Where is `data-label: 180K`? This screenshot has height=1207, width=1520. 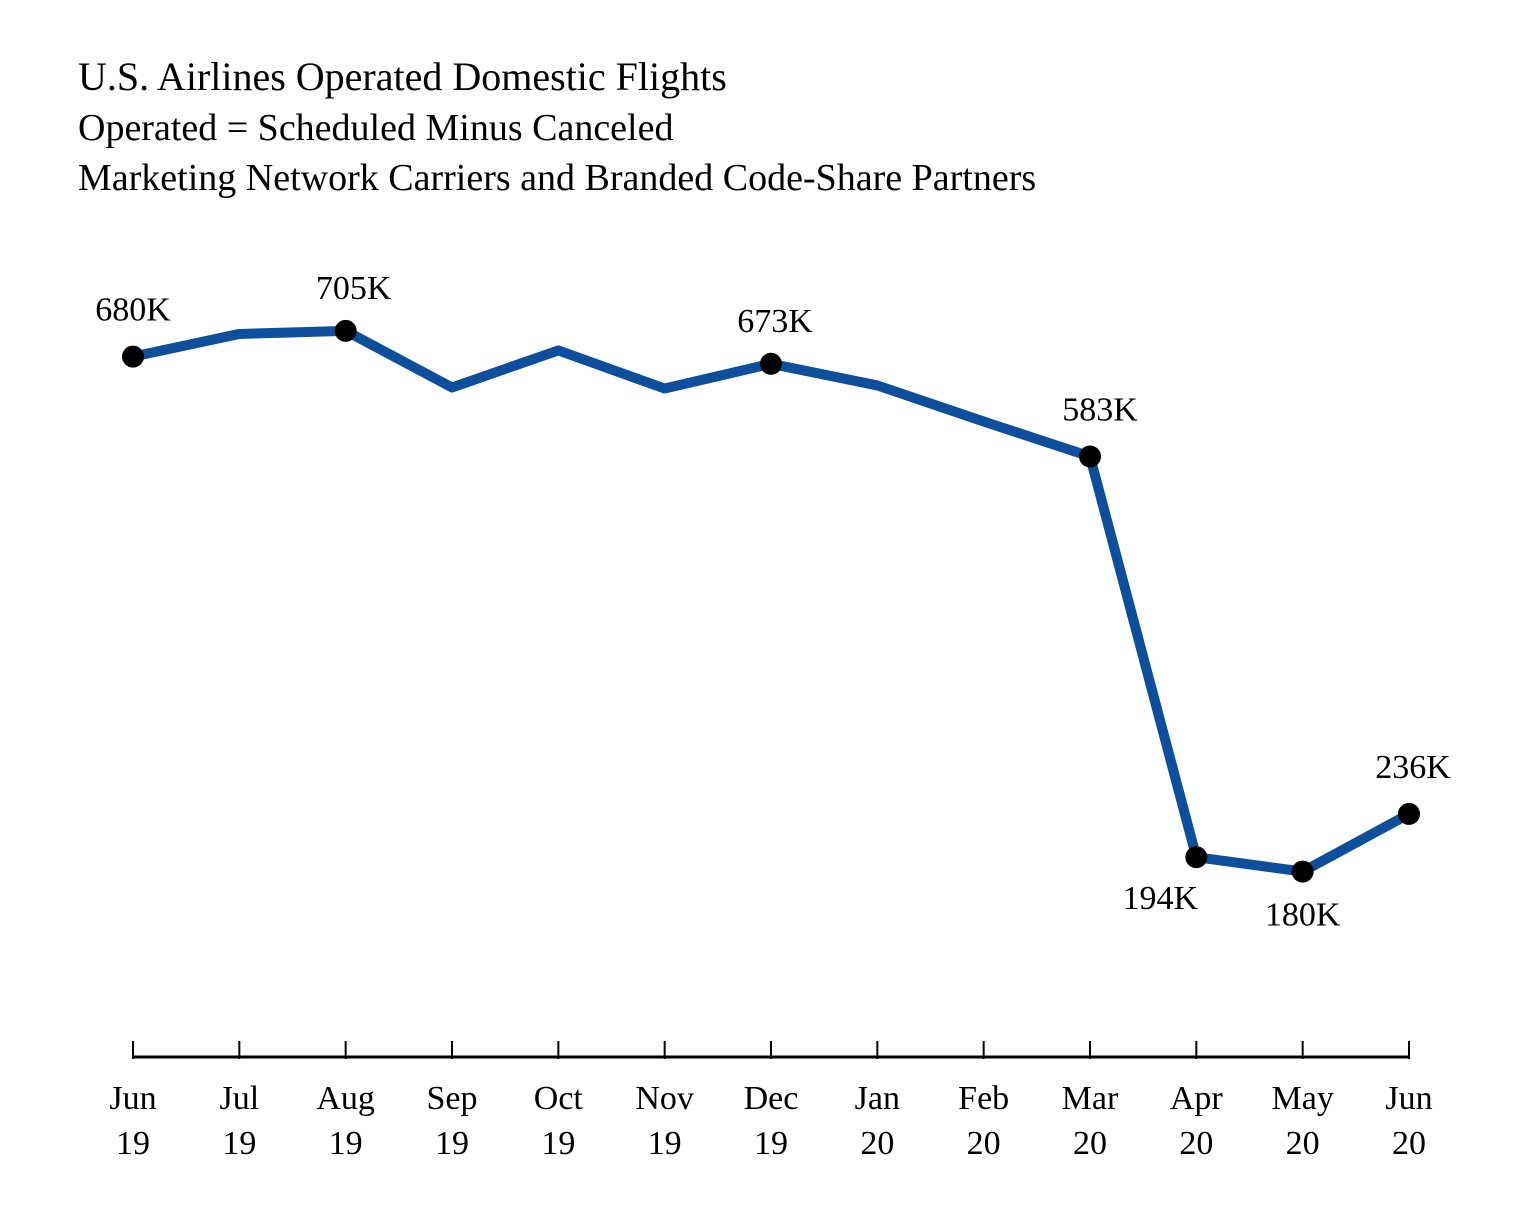 data-label: 180K is located at coordinates (1303, 915).